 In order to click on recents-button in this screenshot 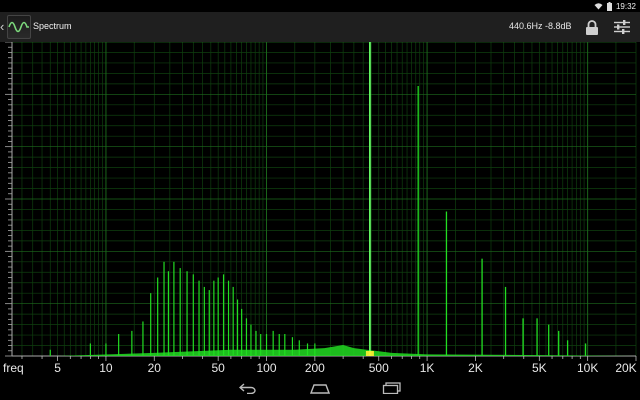, I will do `click(392, 388)`.